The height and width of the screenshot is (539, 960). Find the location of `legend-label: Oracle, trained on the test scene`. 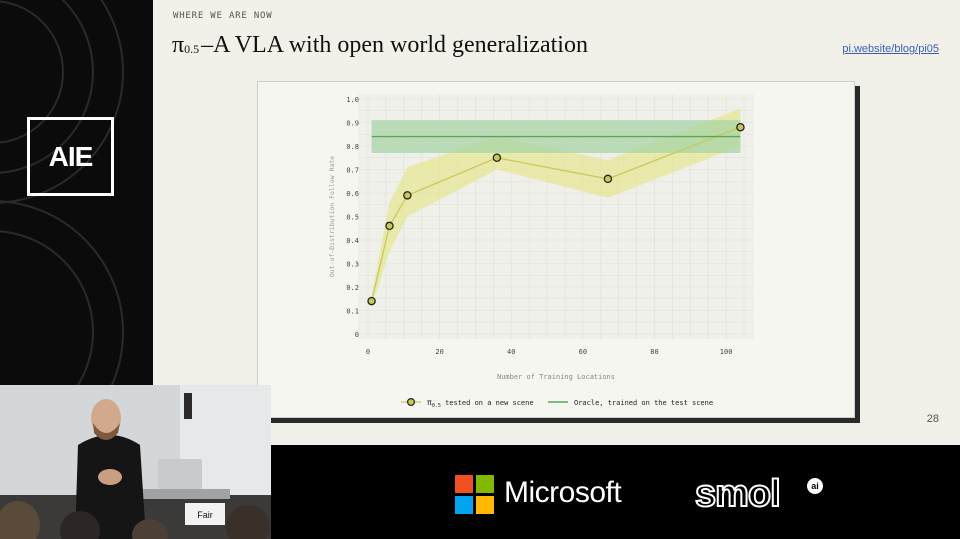

legend-label: Oracle, trained on the test scene is located at coordinates (643, 403).